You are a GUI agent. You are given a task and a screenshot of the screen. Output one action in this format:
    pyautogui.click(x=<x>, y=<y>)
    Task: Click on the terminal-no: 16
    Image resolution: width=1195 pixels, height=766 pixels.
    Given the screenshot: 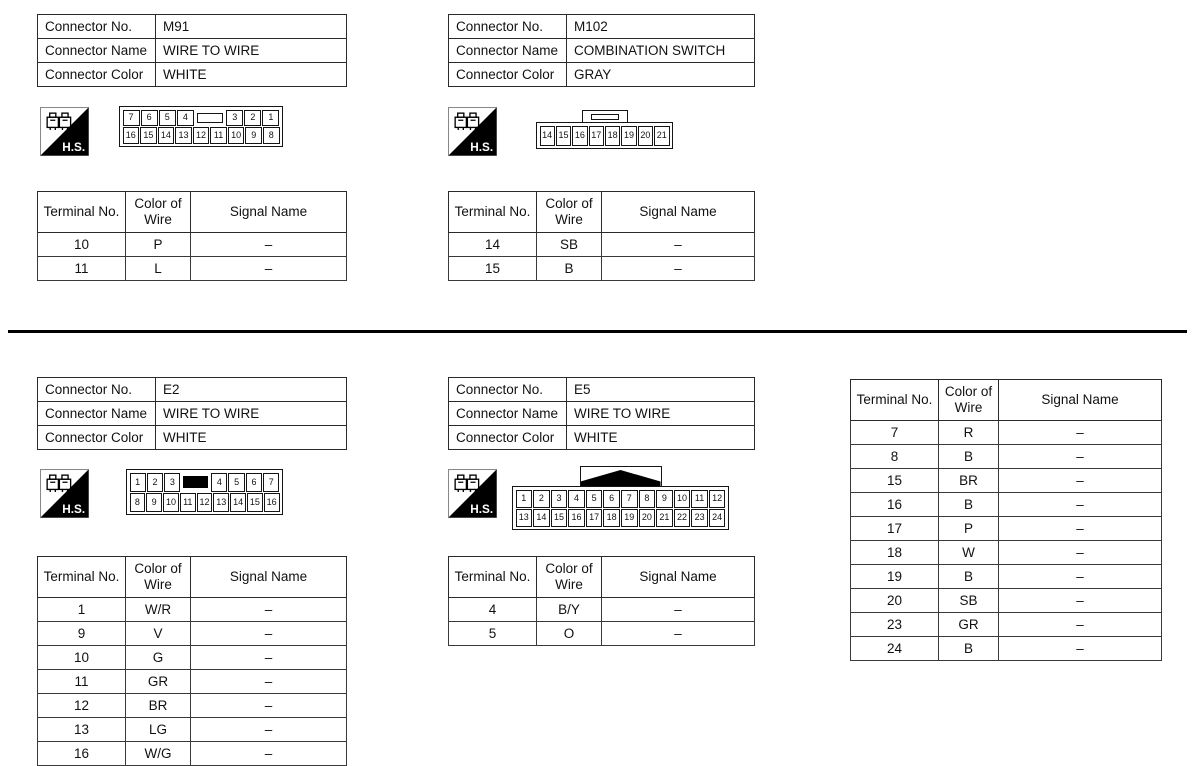 What is the action you would take?
    pyautogui.click(x=894, y=504)
    